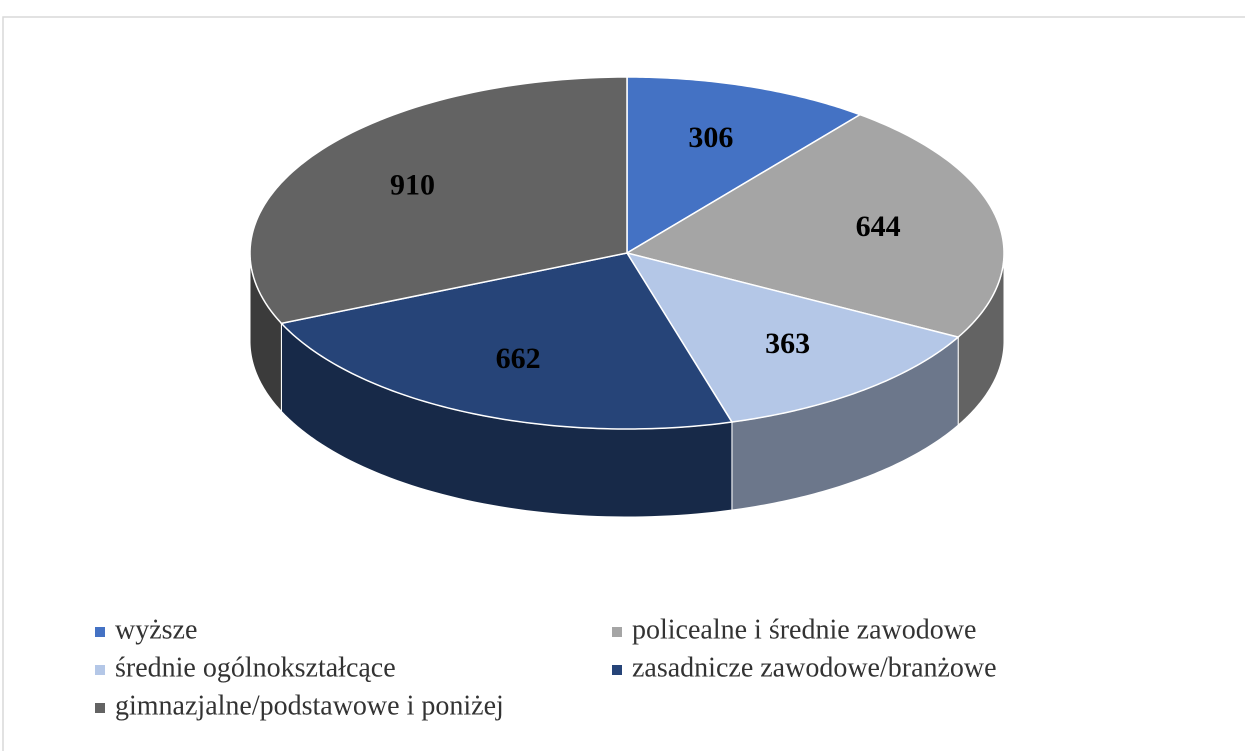 The image size is (1245, 751). Describe the element at coordinates (518, 358) in the screenshot. I see `data-label: 662` at that location.